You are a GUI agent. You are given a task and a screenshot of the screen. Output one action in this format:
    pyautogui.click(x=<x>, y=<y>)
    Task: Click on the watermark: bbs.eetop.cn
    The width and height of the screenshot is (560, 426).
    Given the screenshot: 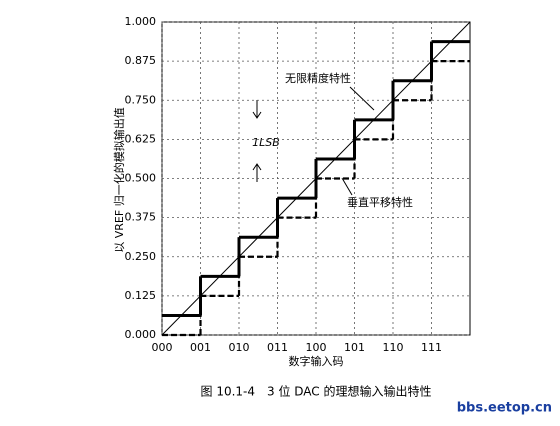 What is the action you would take?
    pyautogui.click(x=504, y=408)
    